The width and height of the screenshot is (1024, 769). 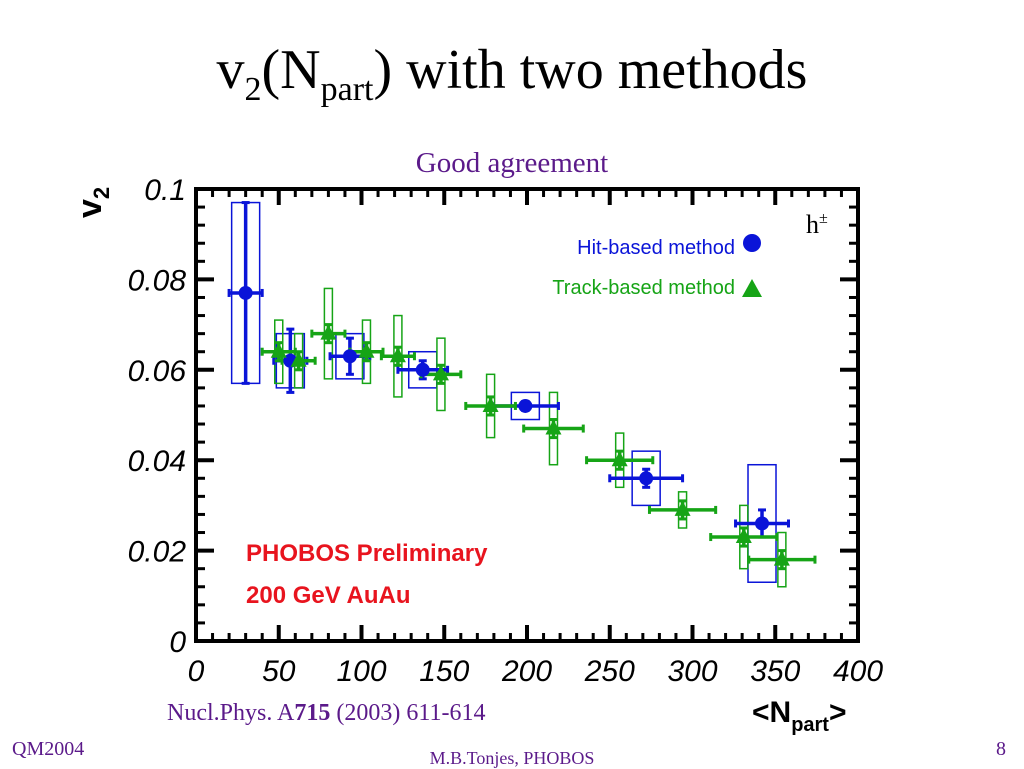 I want to click on x-tick-label: 150, so click(x=444, y=671).